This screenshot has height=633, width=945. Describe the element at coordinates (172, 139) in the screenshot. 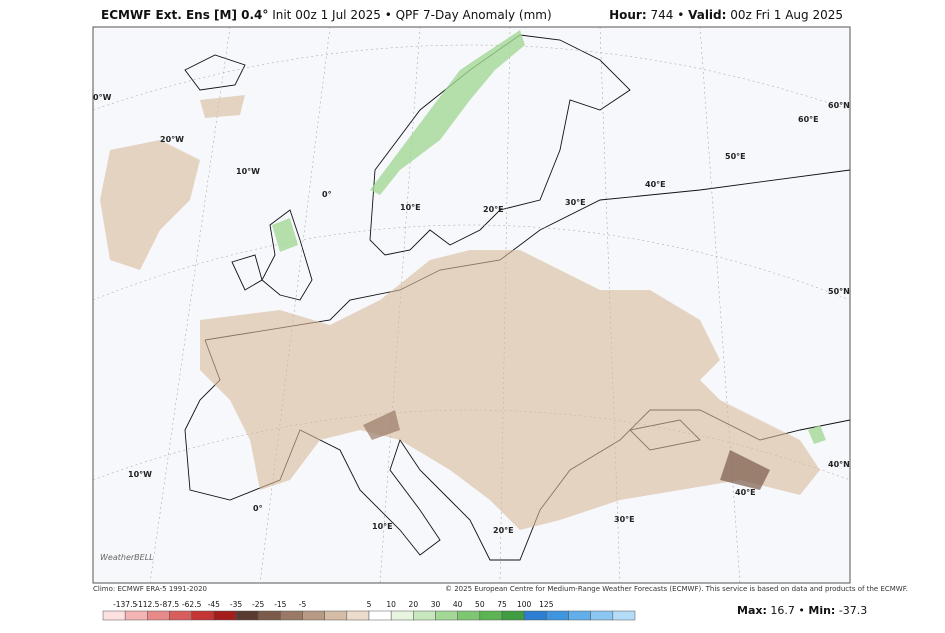

I see `coord-label: 20°W` at that location.